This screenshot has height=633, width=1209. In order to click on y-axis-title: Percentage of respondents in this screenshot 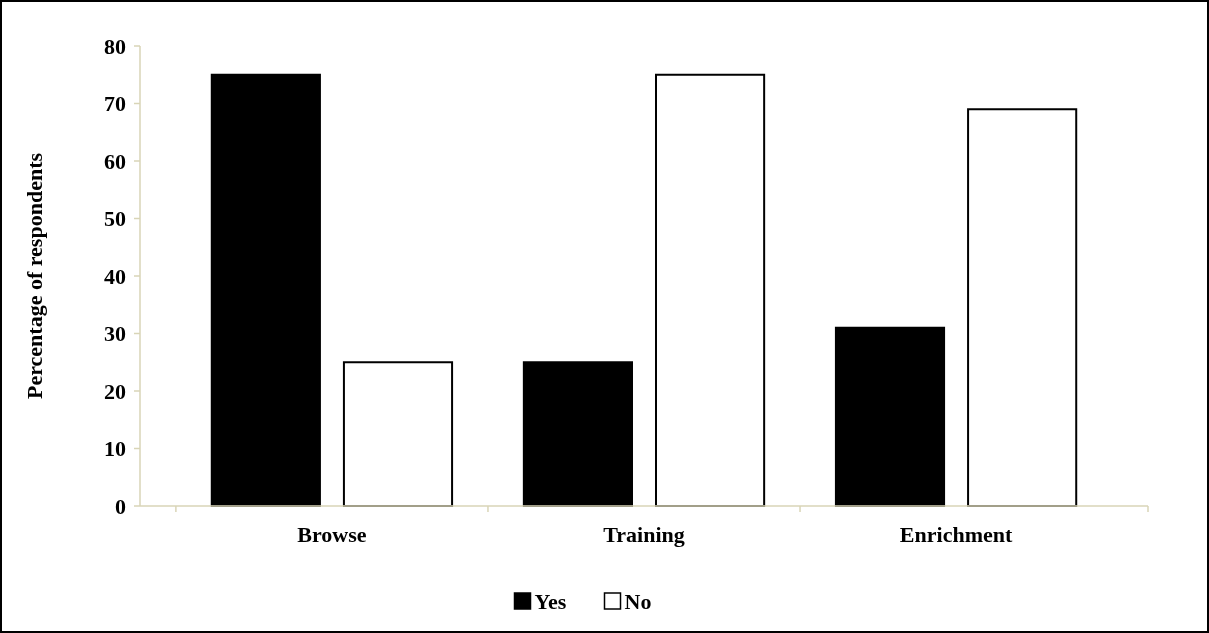, I will do `click(34, 276)`.